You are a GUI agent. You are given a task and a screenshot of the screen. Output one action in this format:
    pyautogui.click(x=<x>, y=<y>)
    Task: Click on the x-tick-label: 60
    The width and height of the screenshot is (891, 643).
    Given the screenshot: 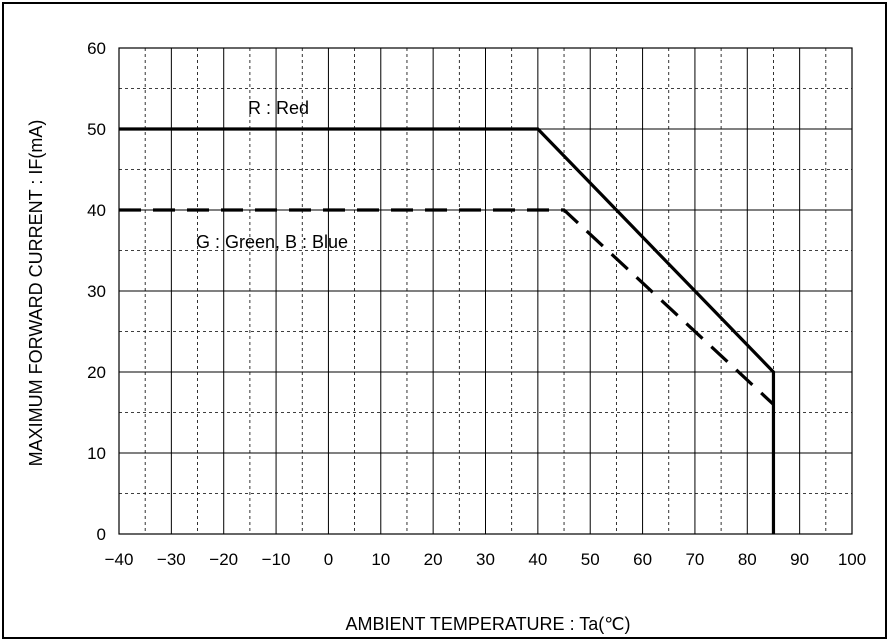 What is the action you would take?
    pyautogui.click(x=642, y=559)
    